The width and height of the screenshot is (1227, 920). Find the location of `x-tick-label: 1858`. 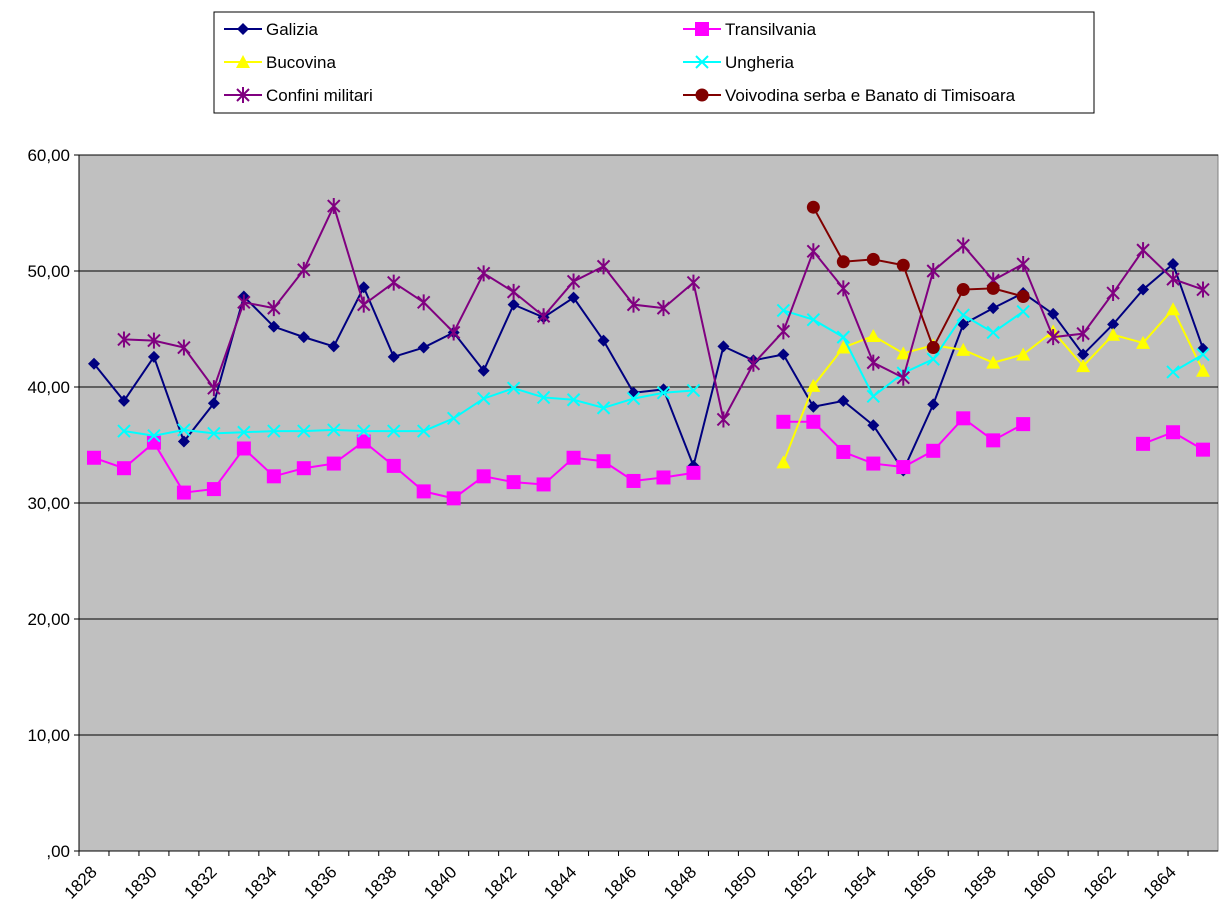

x-tick-label: 1858 is located at coordinates (980, 882).